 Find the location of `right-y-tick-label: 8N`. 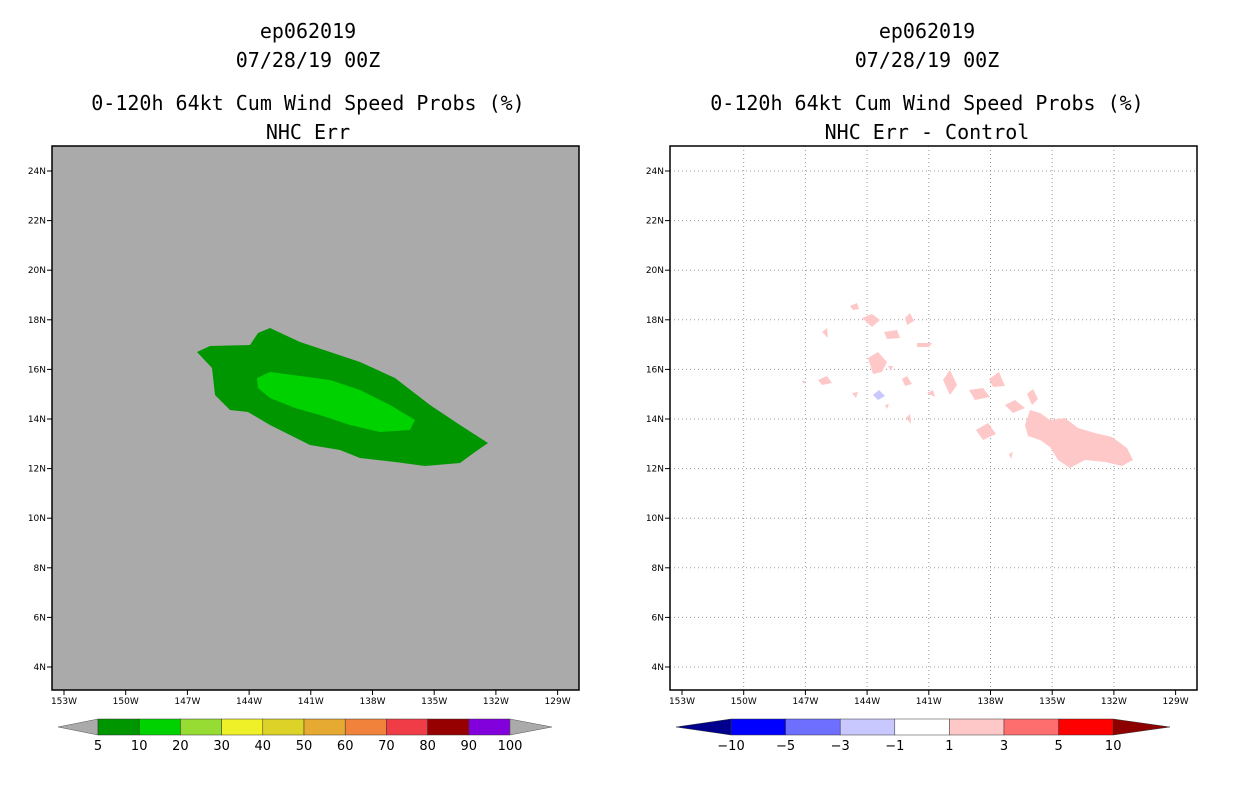

right-y-tick-label: 8N is located at coordinates (658, 569).